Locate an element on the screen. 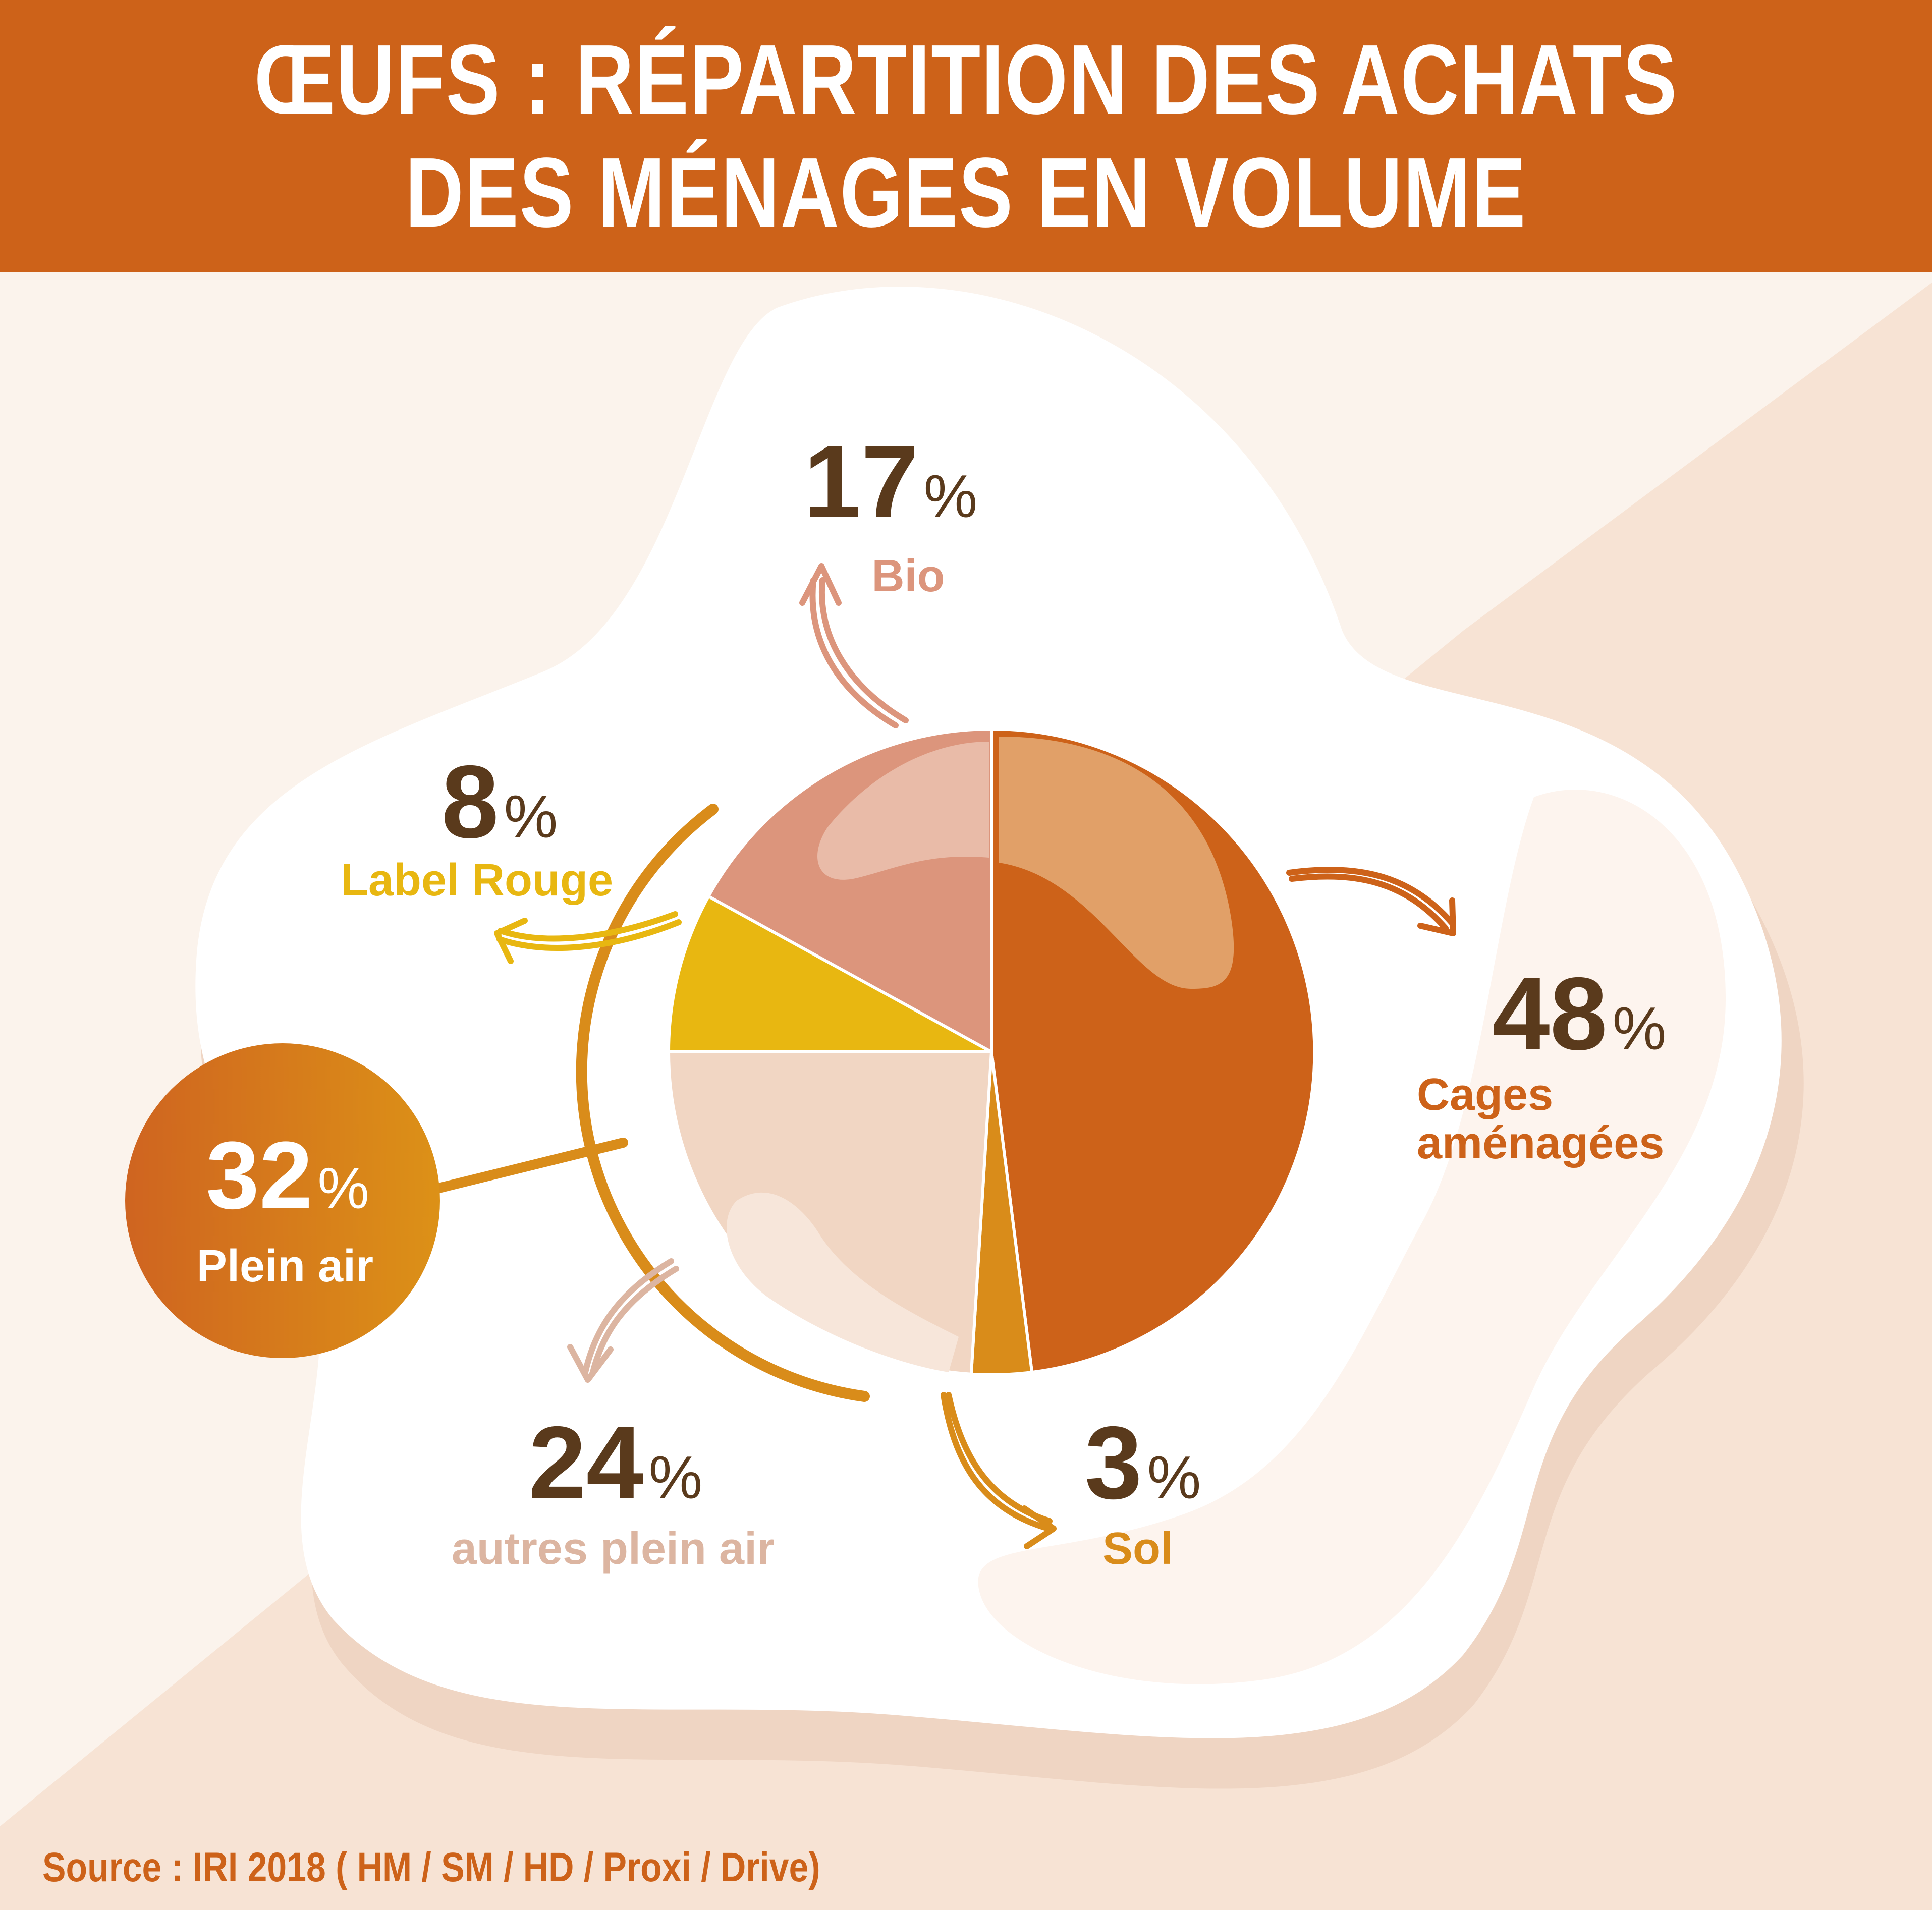 The image size is (1932, 1910). plein-air-badge is located at coordinates (282, 1200).